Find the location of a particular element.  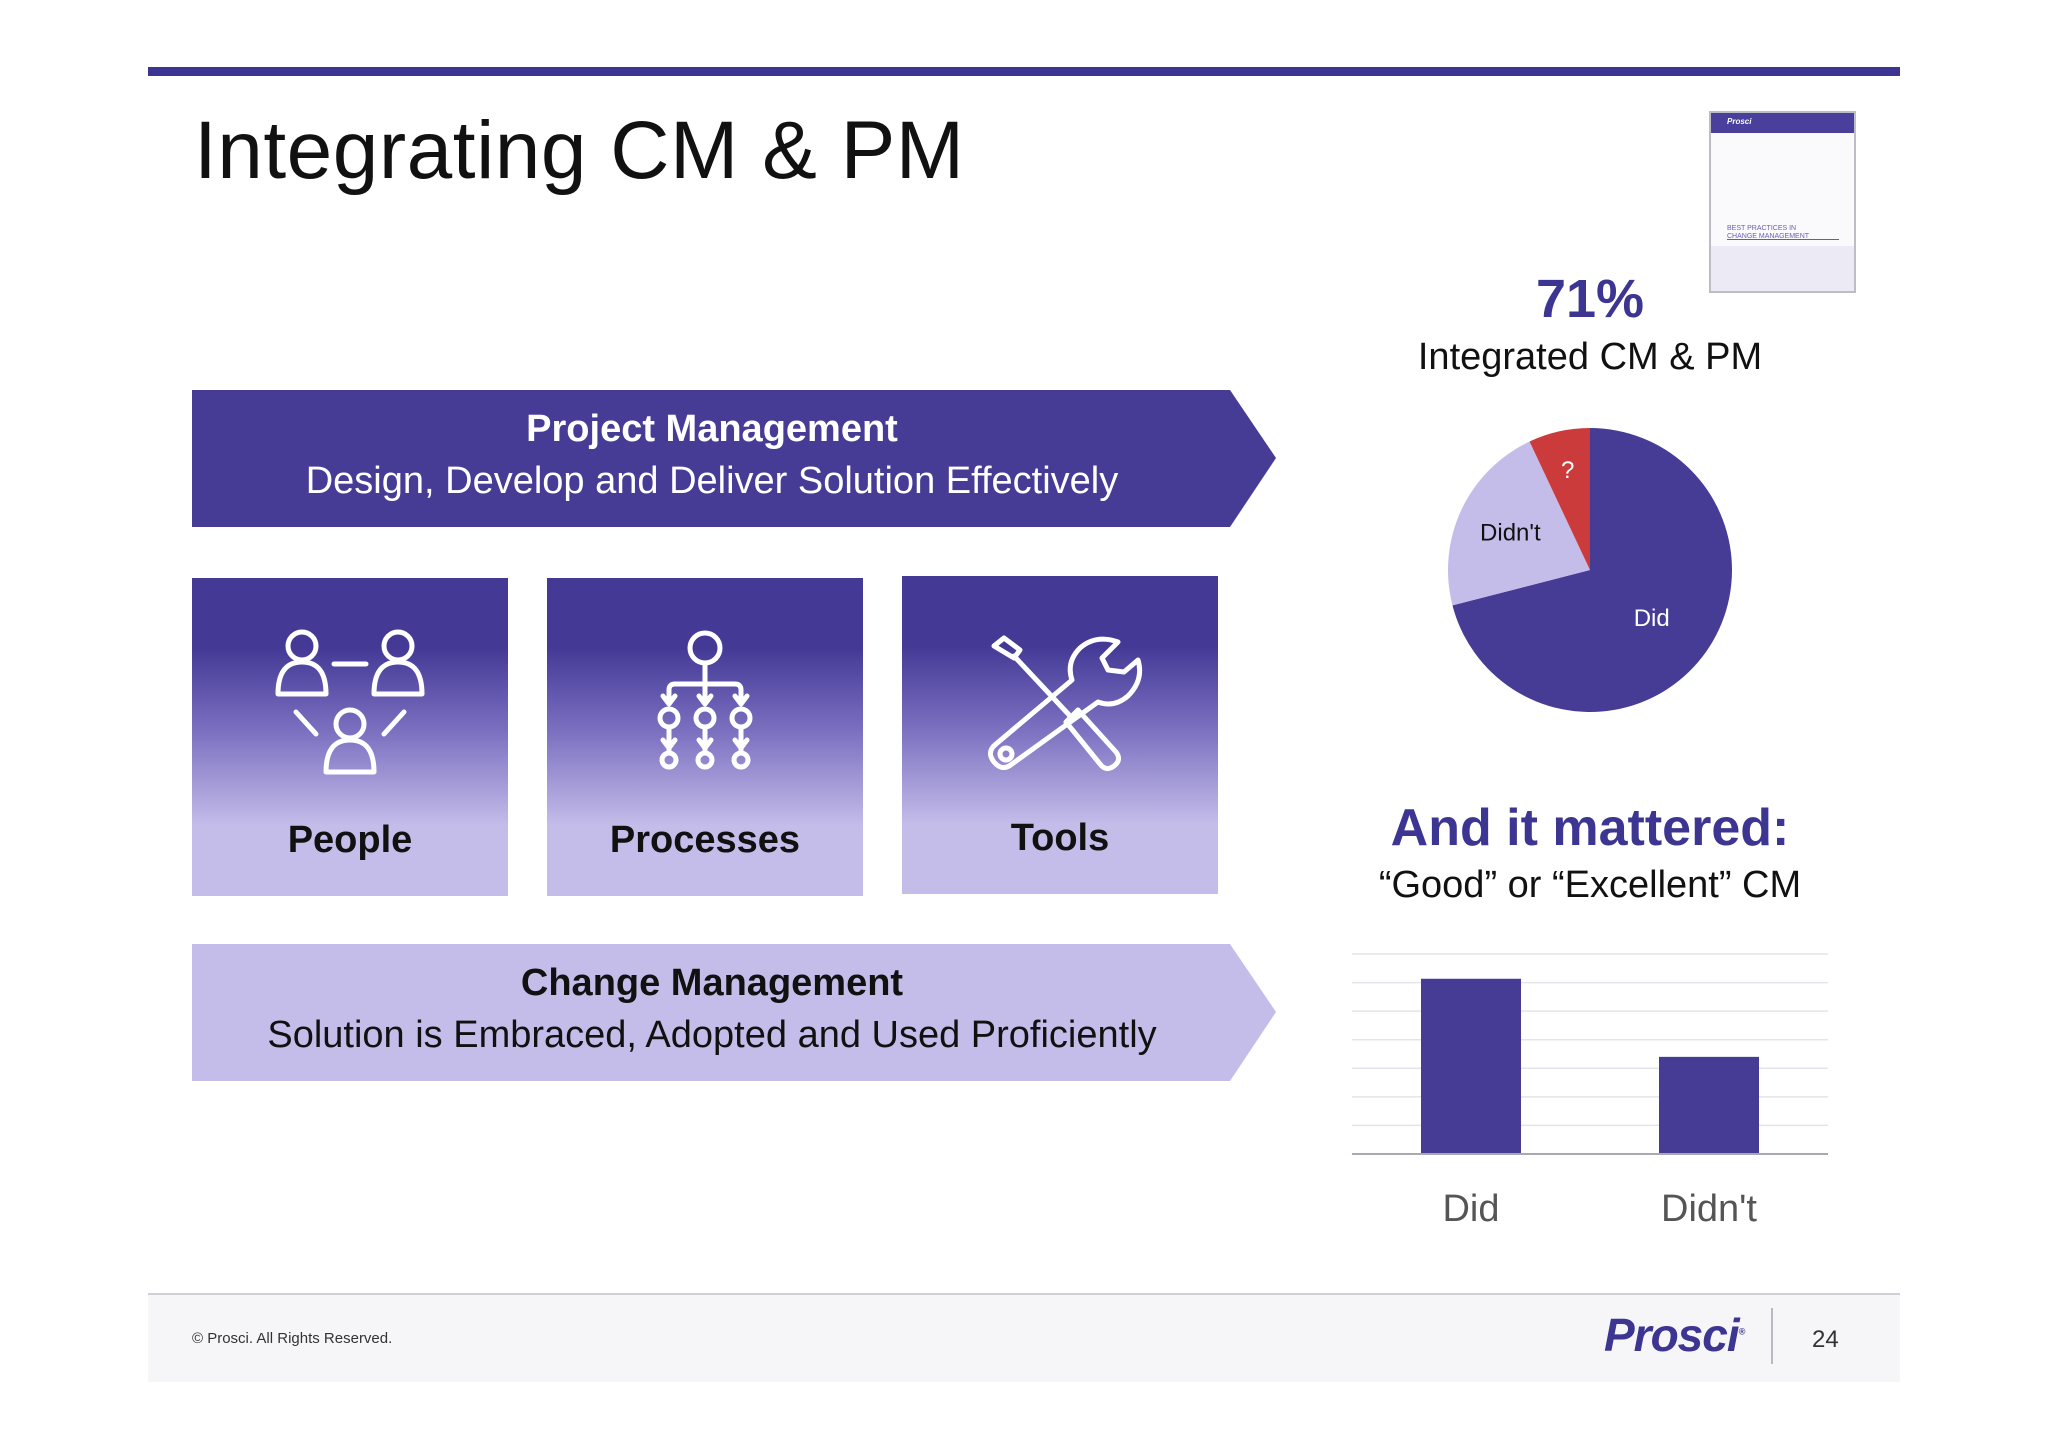

people-network-icon is located at coordinates (350, 702).